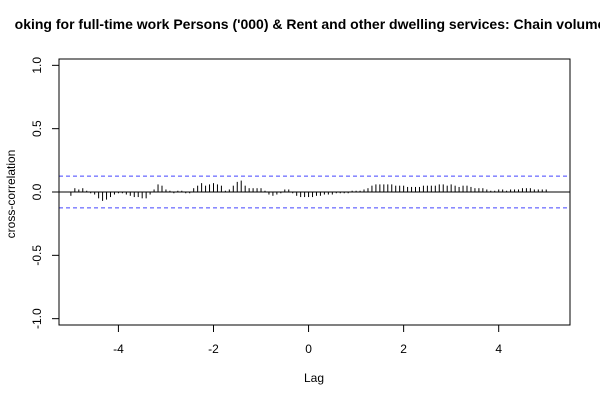 The image size is (600, 400). What do you see at coordinates (307, 340) in the screenshot?
I see `x-axis: -4 -2 0 2 4` at bounding box center [307, 340].